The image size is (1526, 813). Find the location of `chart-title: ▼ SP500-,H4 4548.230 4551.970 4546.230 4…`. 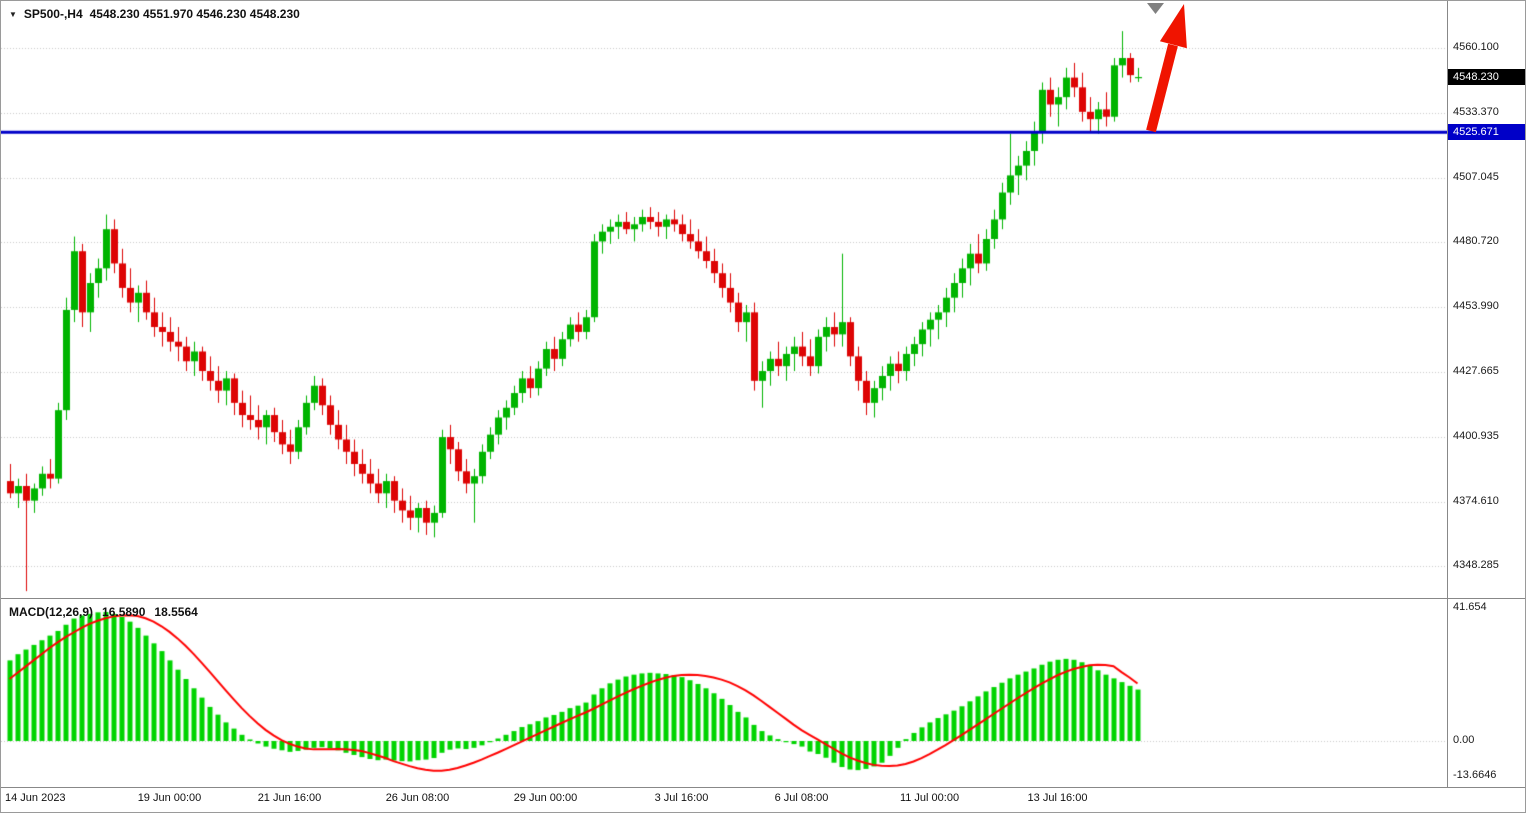

chart-title: ▼ SP500-,H4 4548.230 4551.970 4546.230 4… is located at coordinates (154, 14).